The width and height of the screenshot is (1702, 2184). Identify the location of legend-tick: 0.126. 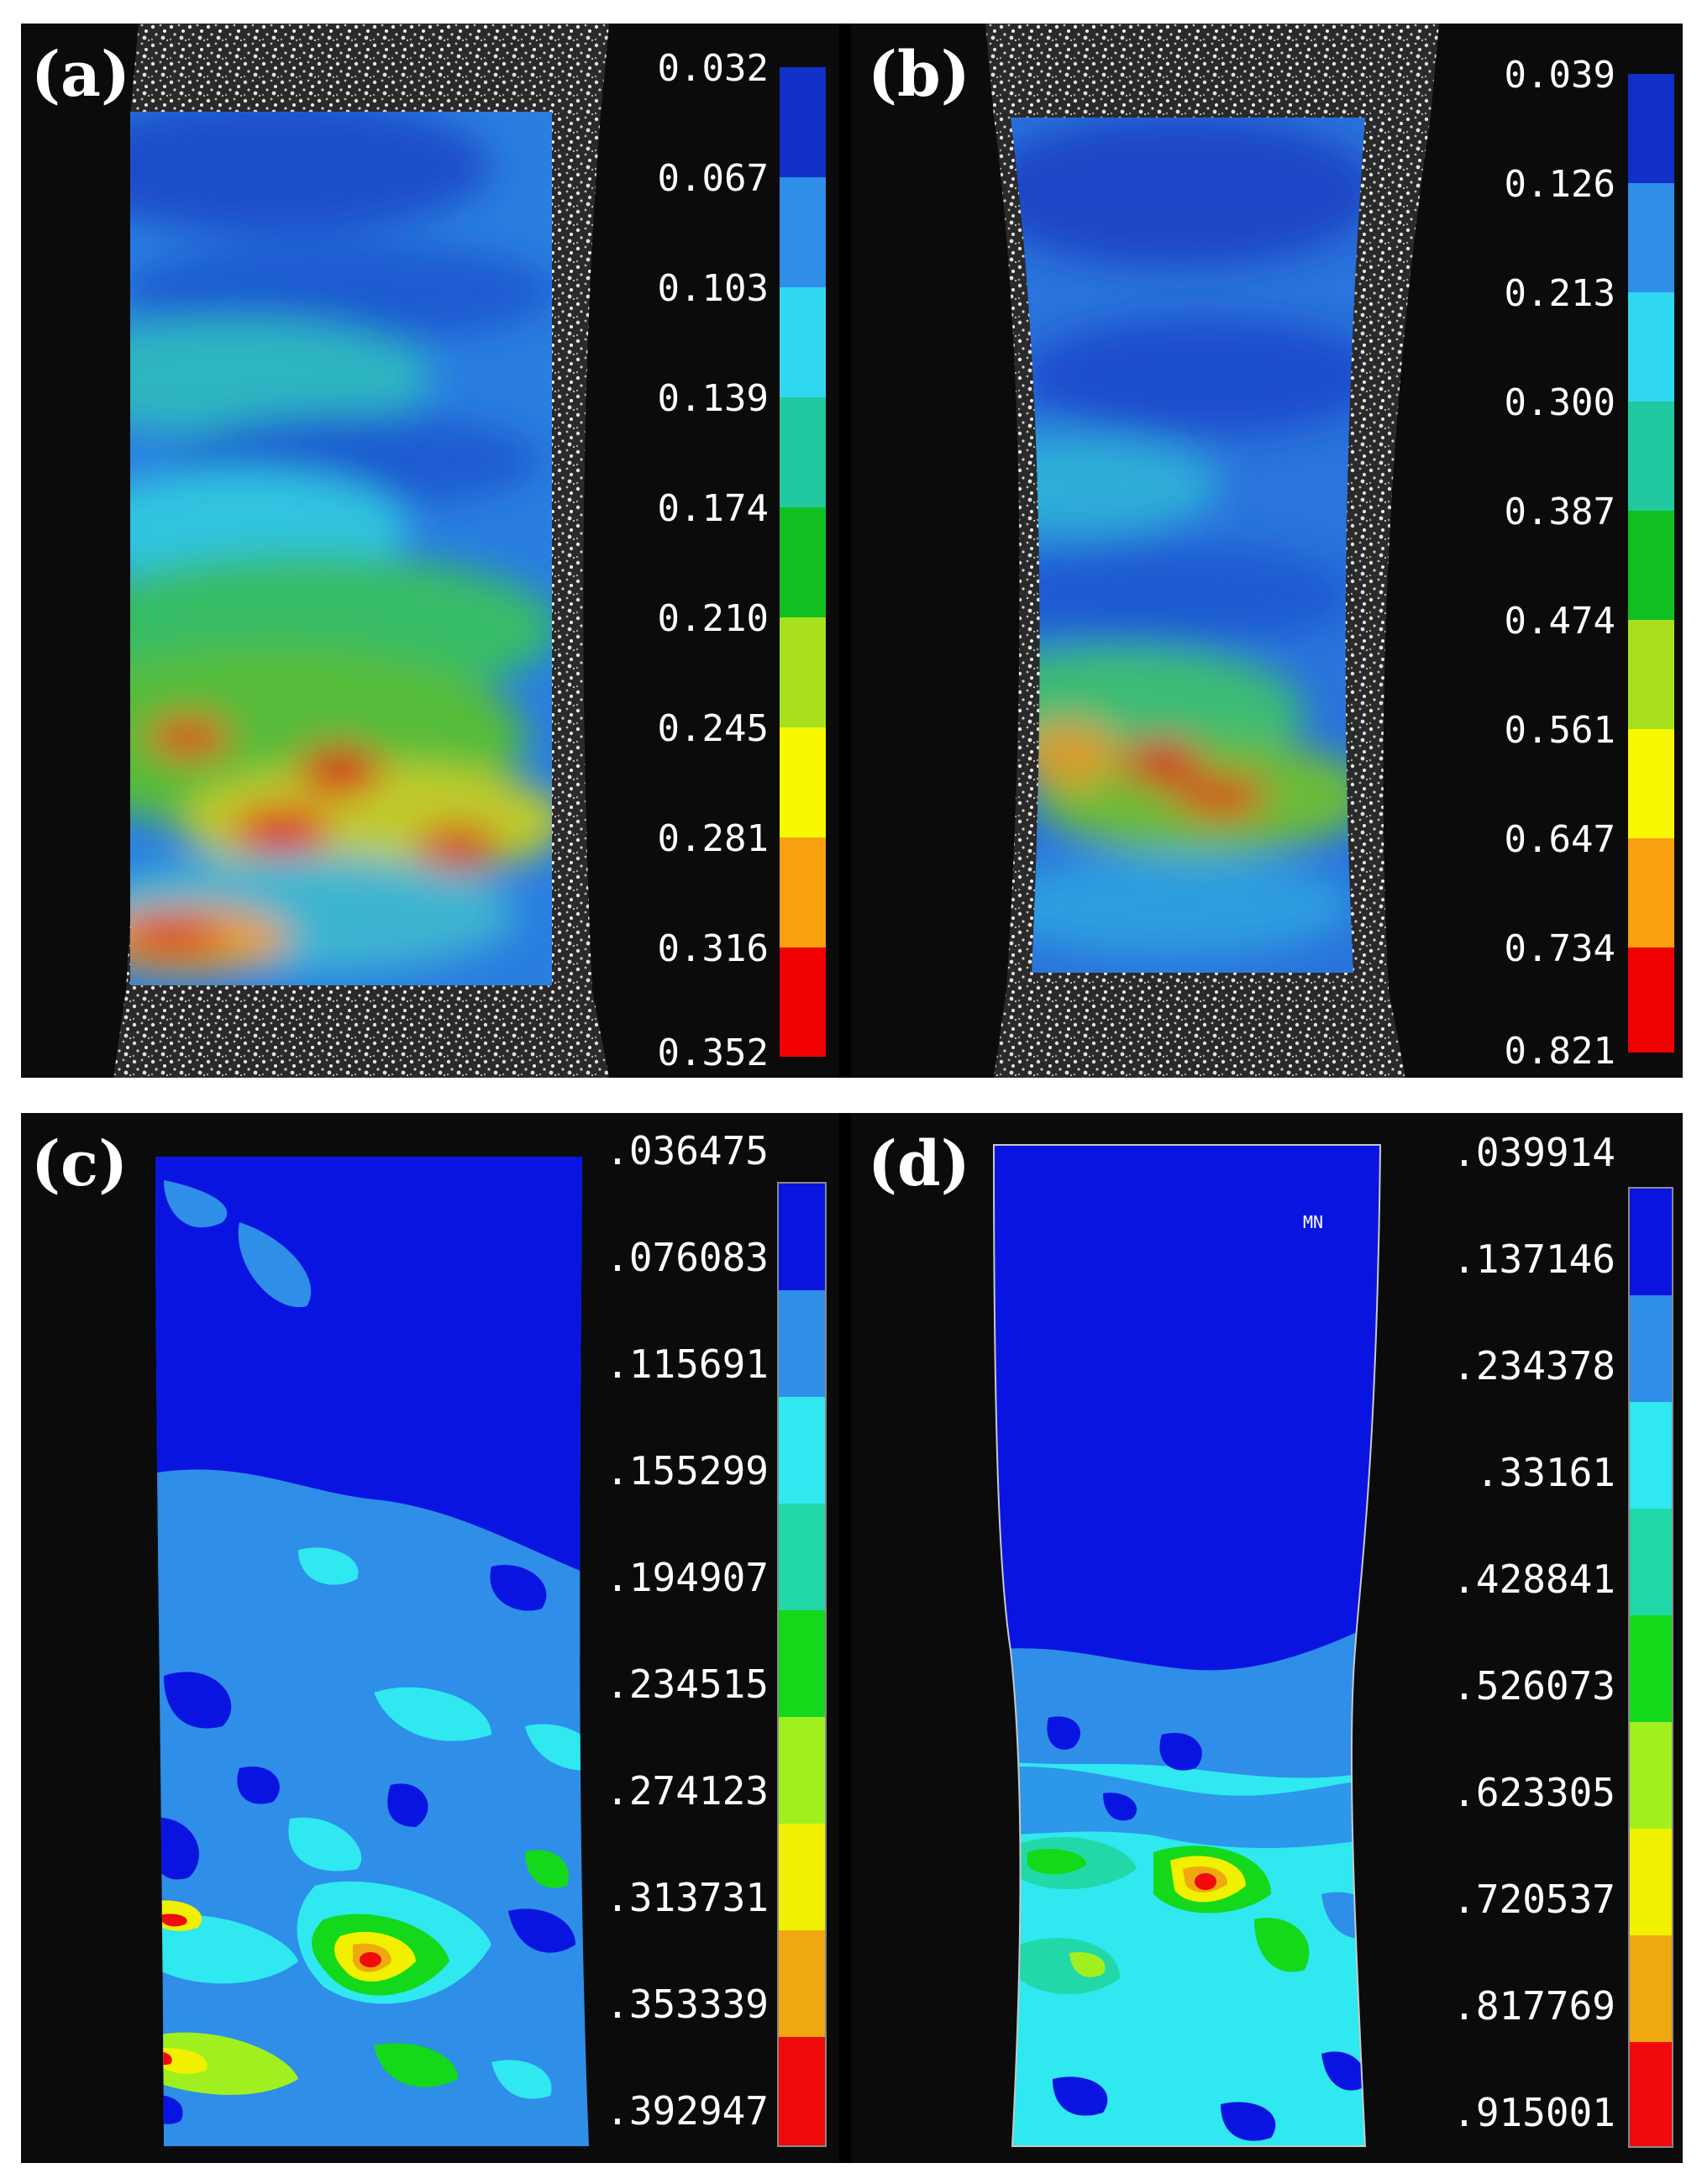
(1559, 184).